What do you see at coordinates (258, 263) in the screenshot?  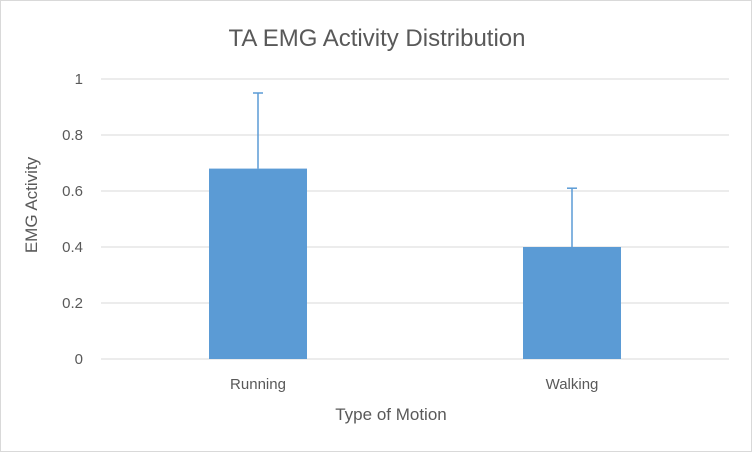 I see `bar-running` at bounding box center [258, 263].